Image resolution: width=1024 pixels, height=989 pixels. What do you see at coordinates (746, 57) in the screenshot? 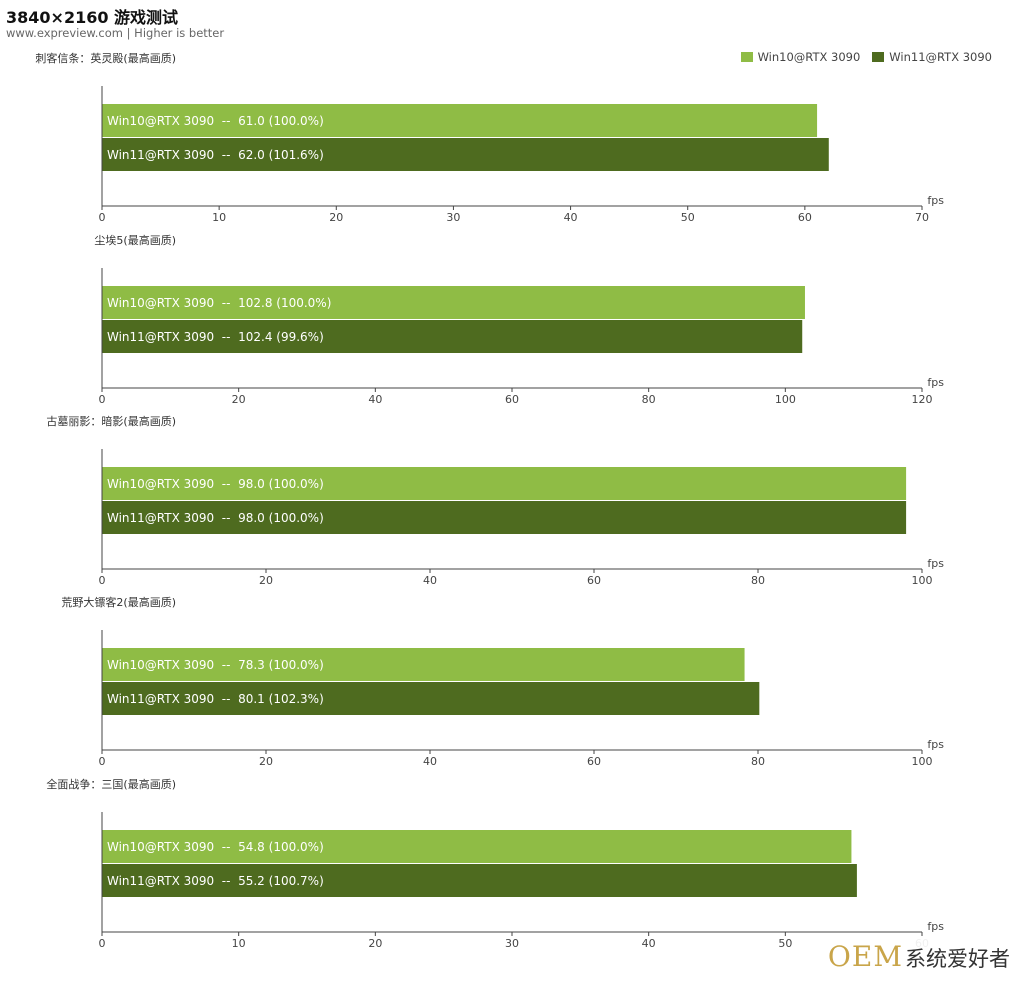
I see `legend-swatch-win10` at bounding box center [746, 57].